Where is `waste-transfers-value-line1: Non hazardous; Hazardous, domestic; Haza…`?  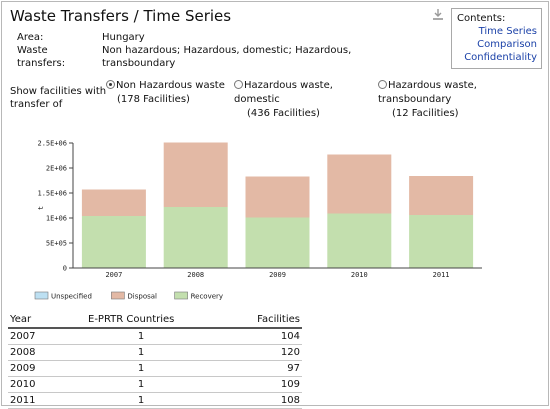 waste-transfers-value-line1: Non hazardous; Hazardous, domestic; Haza… is located at coordinates (227, 50).